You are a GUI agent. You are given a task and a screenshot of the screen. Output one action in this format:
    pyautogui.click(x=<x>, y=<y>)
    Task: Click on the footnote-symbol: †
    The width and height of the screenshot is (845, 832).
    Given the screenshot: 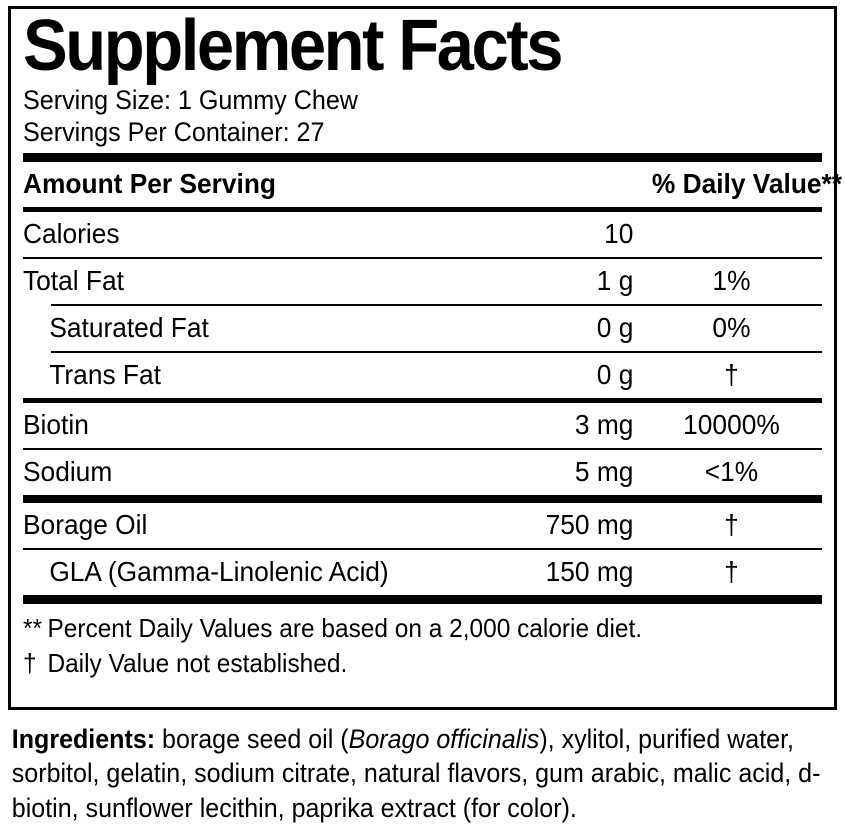 What is the action you would take?
    pyautogui.click(x=30, y=663)
    